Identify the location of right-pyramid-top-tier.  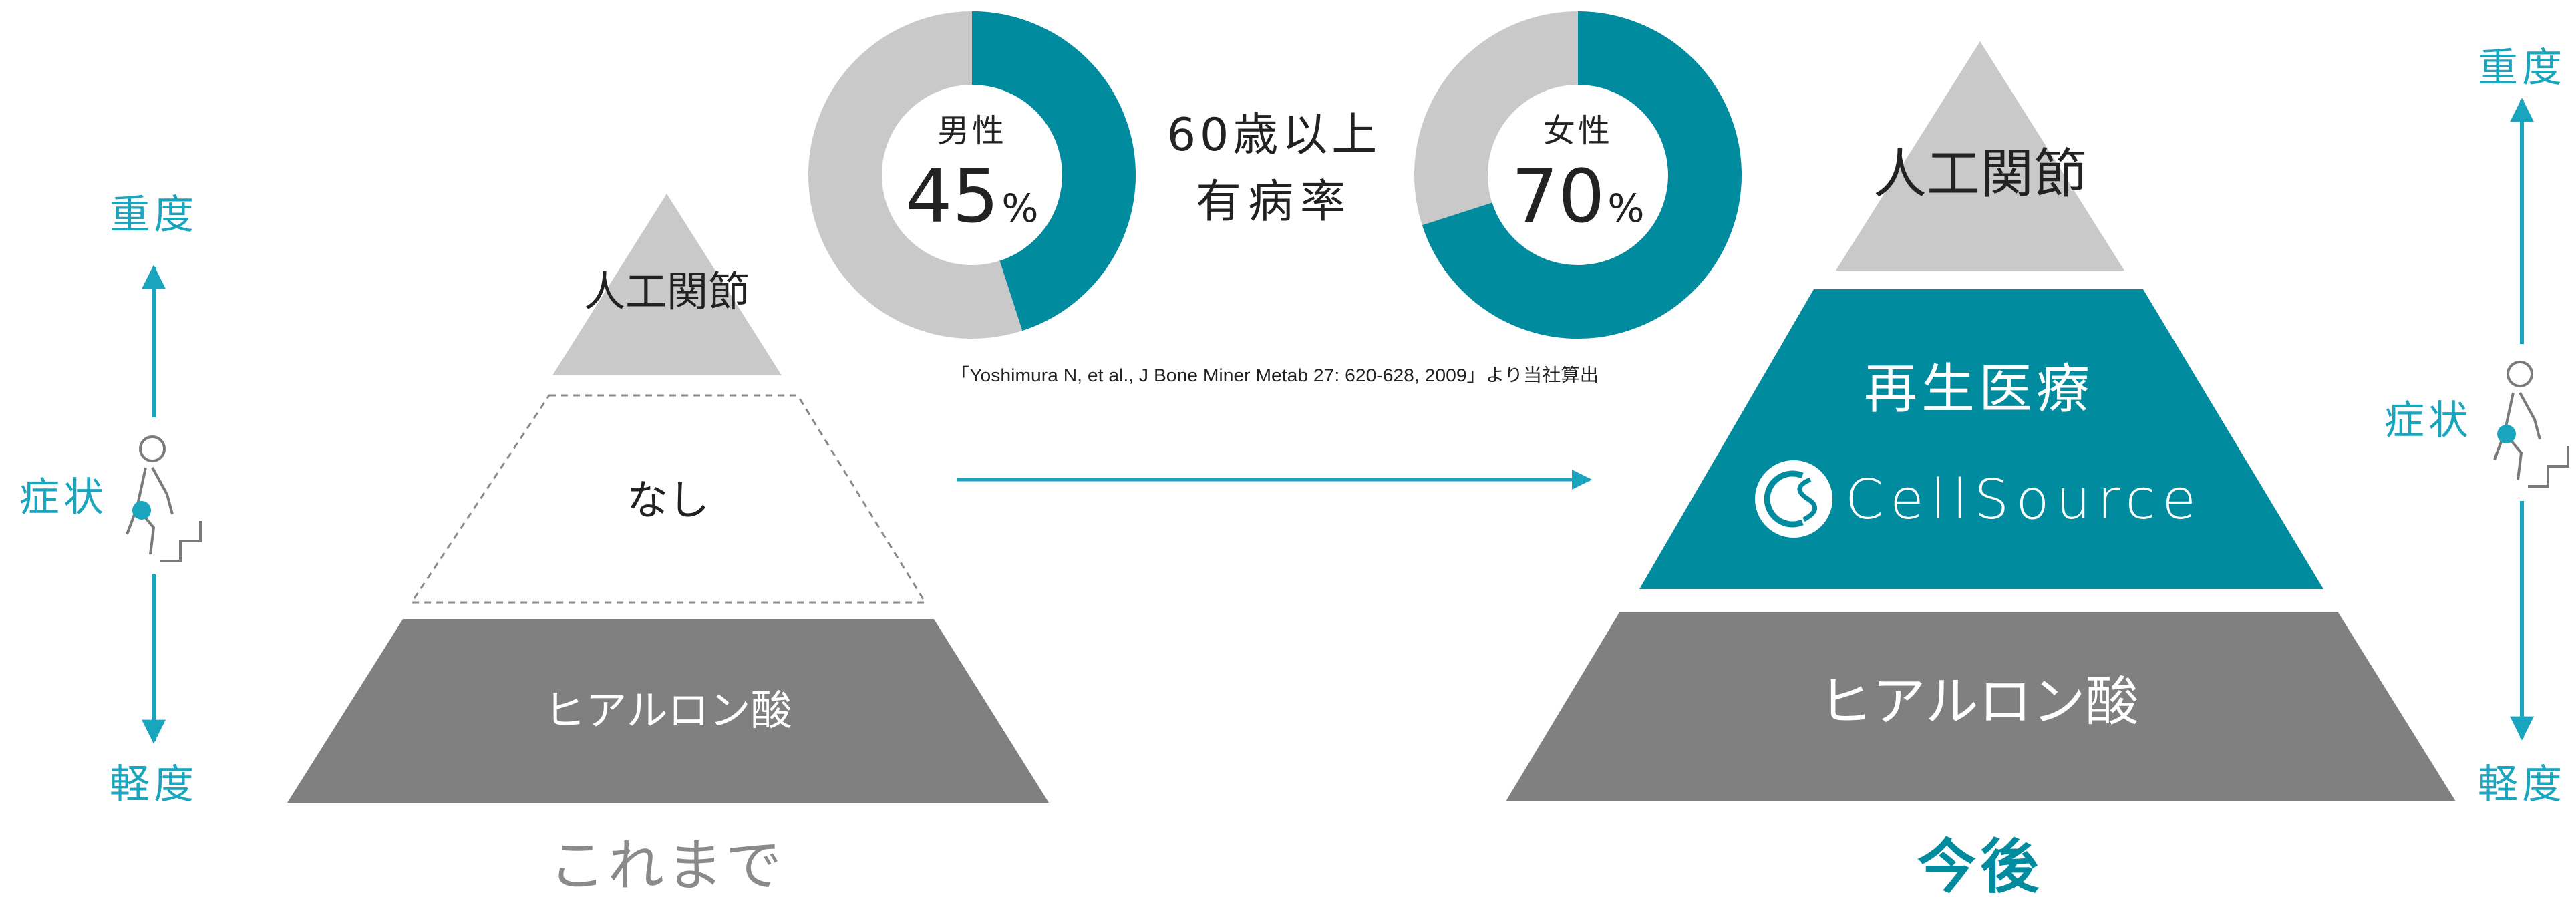
(1980, 156).